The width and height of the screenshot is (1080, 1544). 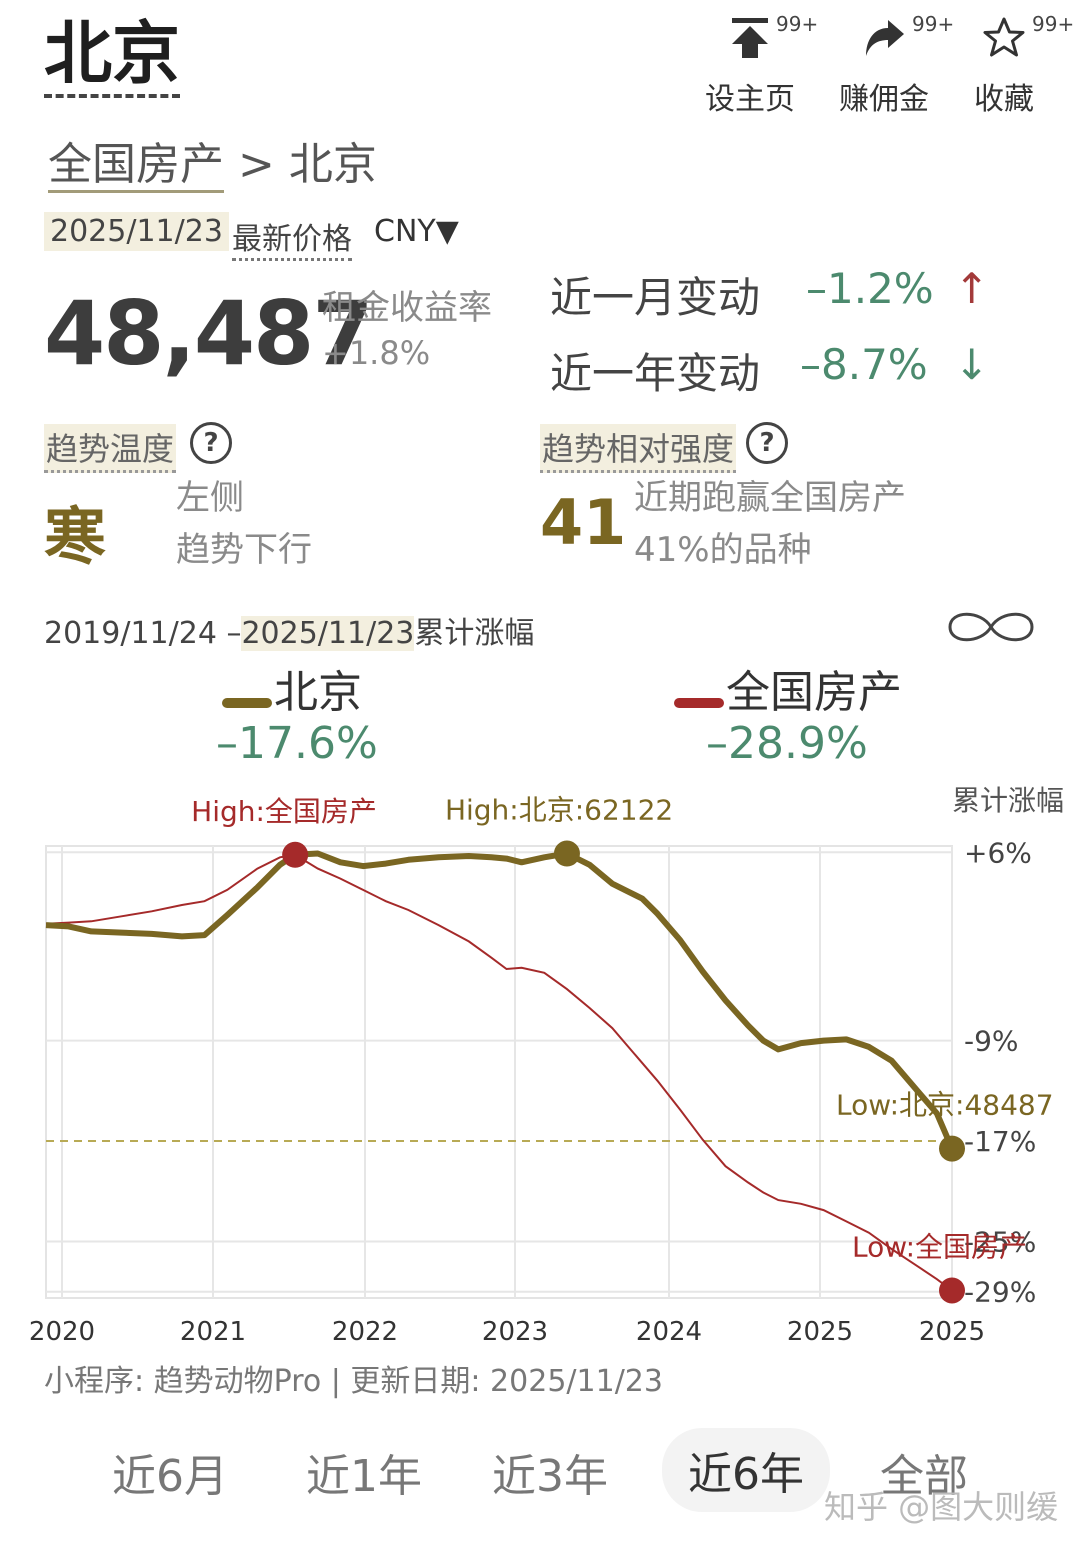 What do you see at coordinates (1000, 1242) in the screenshot?
I see `y-tick-label: -25%` at bounding box center [1000, 1242].